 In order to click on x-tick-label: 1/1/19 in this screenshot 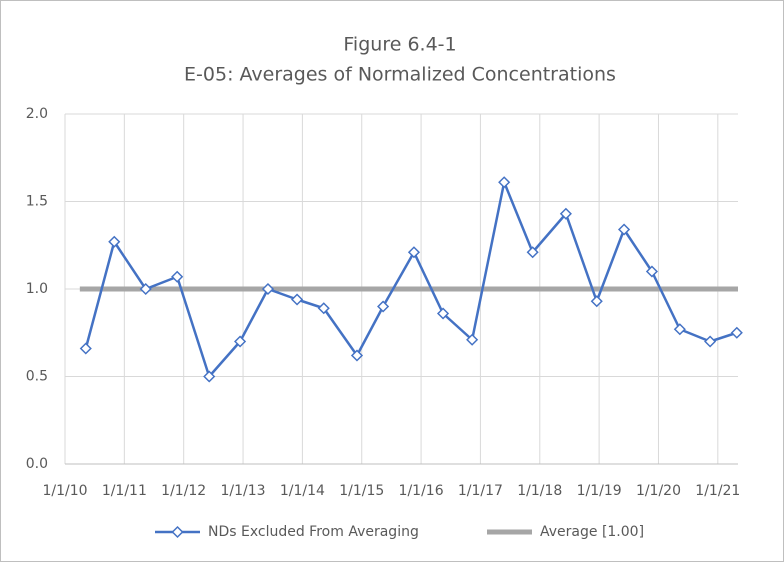, I will do `click(599, 491)`.